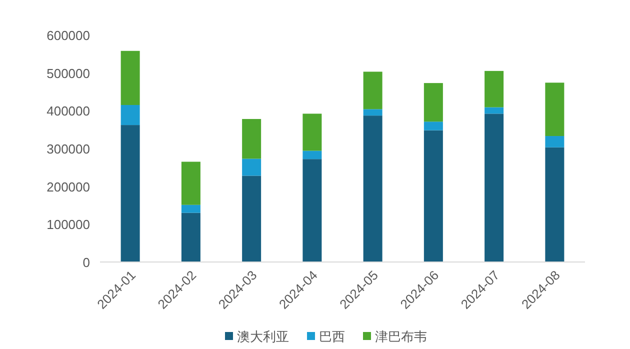 Image resolution: width=630 pixels, height=349 pixels. I want to click on y-tick-label: 0, so click(86, 262).